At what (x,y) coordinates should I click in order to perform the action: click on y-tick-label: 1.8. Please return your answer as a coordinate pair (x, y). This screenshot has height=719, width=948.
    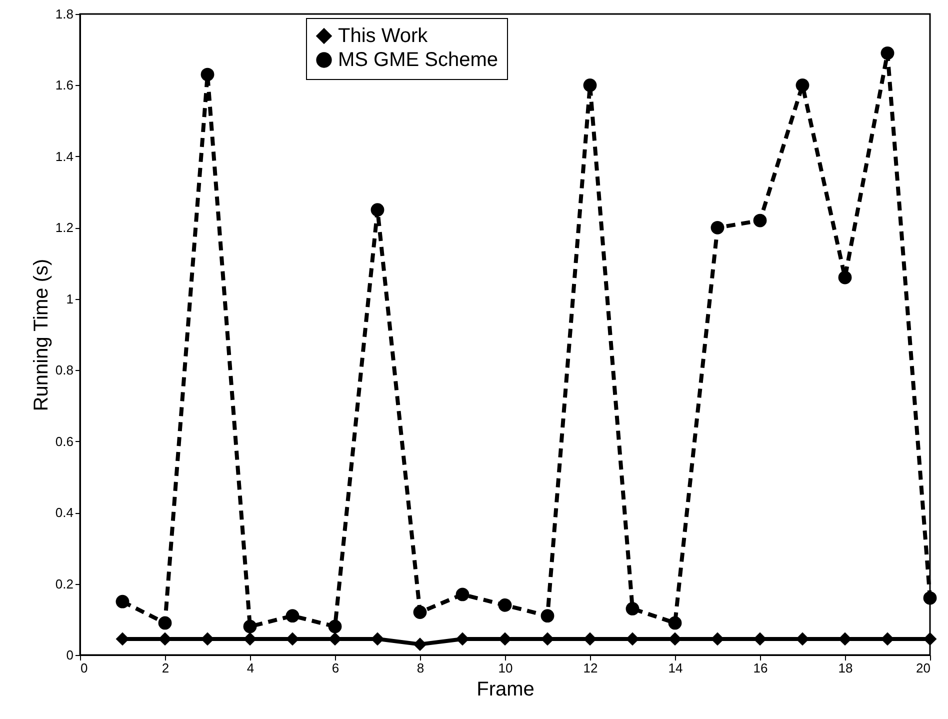
    Looking at the image, I should click on (64, 14).